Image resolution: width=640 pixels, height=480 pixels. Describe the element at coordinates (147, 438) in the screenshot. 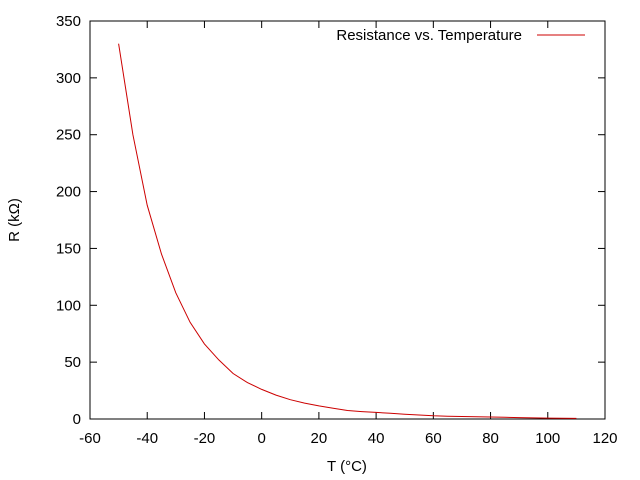

I see `x-tick-label: -40` at that location.